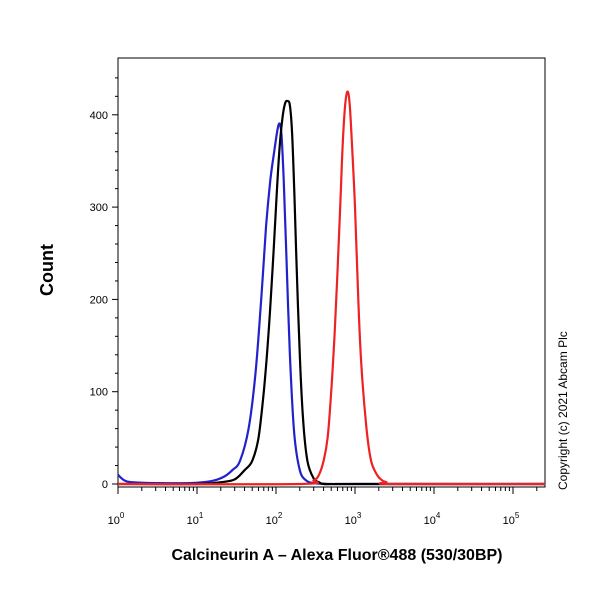 The height and width of the screenshot is (600, 600). What do you see at coordinates (104, 284) in the screenshot?
I see `y-axis: 0 100 200 300 400` at bounding box center [104, 284].